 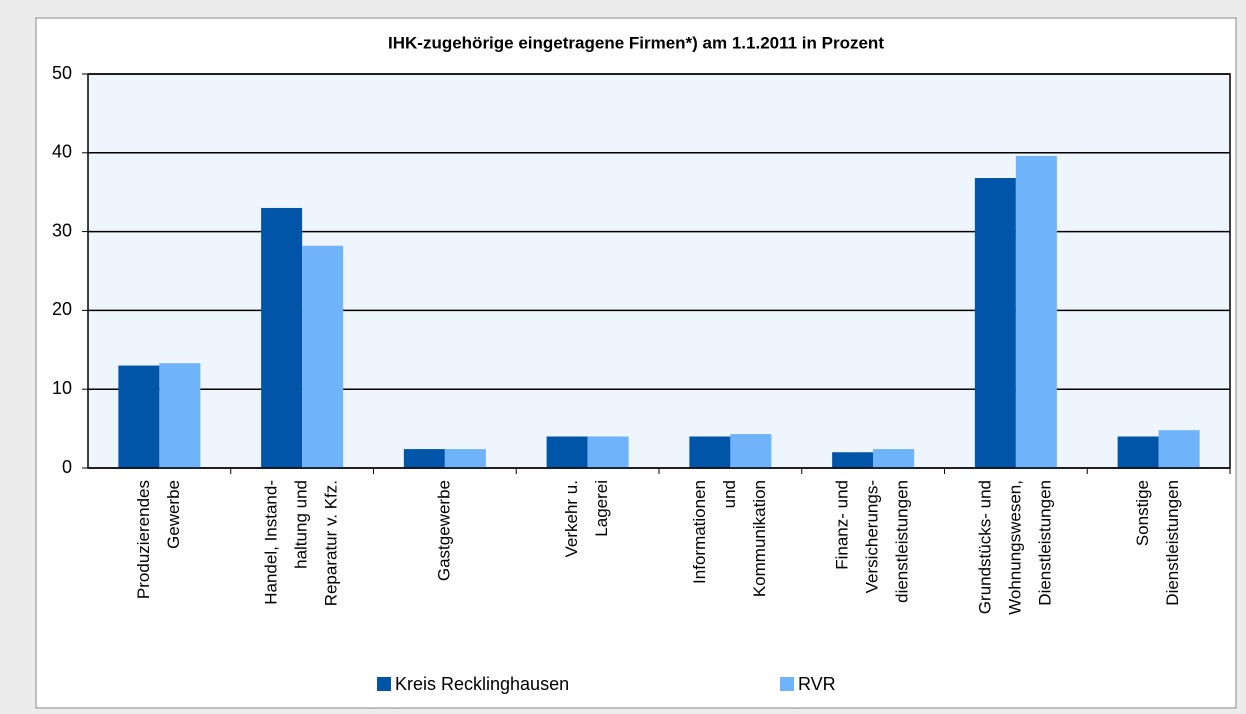 What do you see at coordinates (62, 388) in the screenshot?
I see `y-tick-label: 10` at bounding box center [62, 388].